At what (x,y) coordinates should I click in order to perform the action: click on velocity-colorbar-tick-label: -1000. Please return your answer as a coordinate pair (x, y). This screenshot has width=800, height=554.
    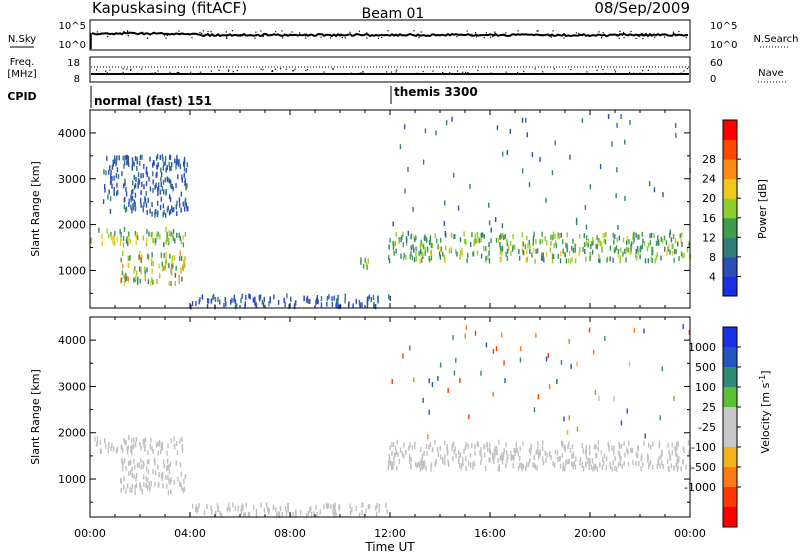
    Looking at the image, I should click on (700, 487).